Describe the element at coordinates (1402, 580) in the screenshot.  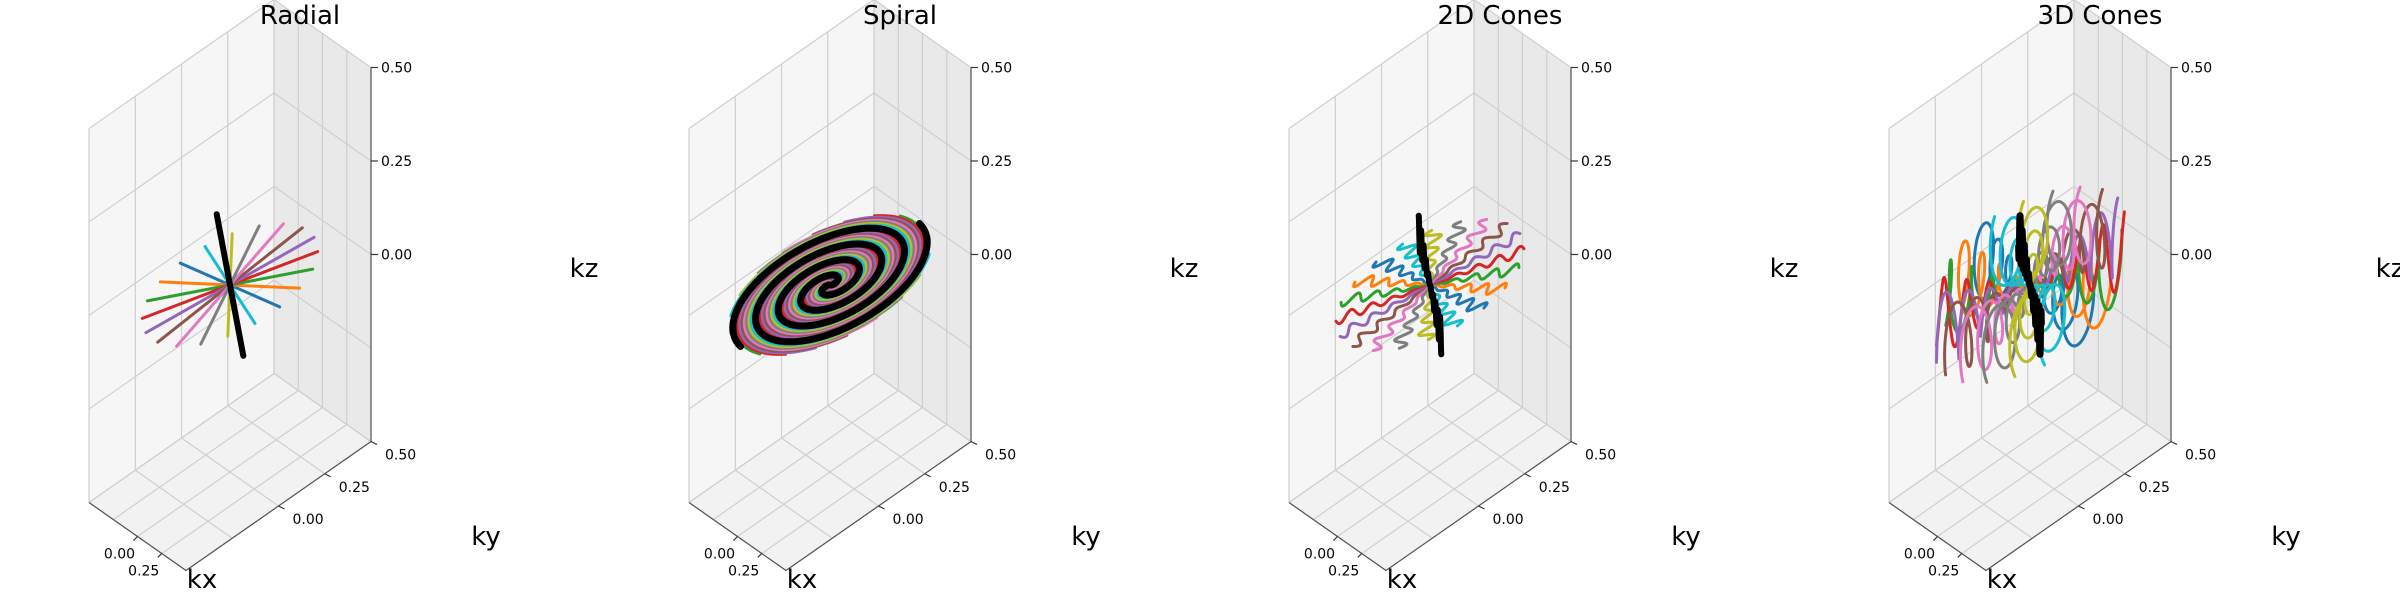
I see `cones2d-xlabel: kx` at that location.